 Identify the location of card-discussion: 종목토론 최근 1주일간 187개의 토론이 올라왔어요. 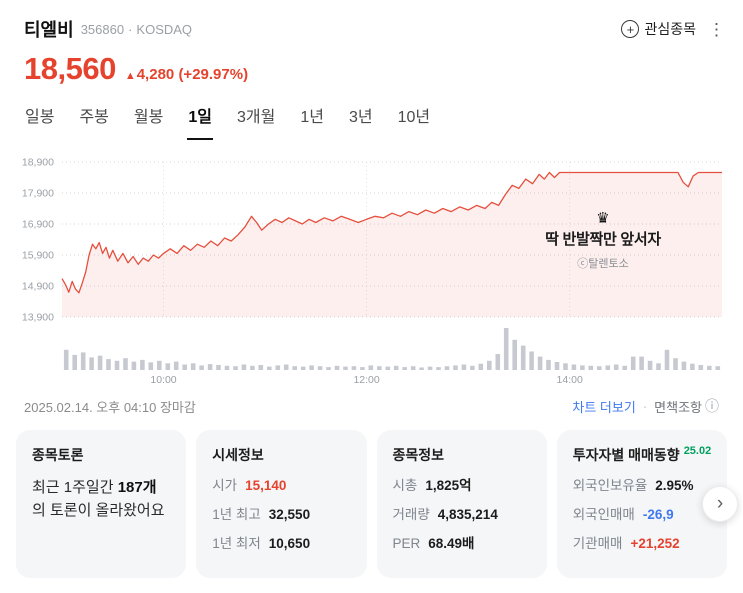
(101, 504).